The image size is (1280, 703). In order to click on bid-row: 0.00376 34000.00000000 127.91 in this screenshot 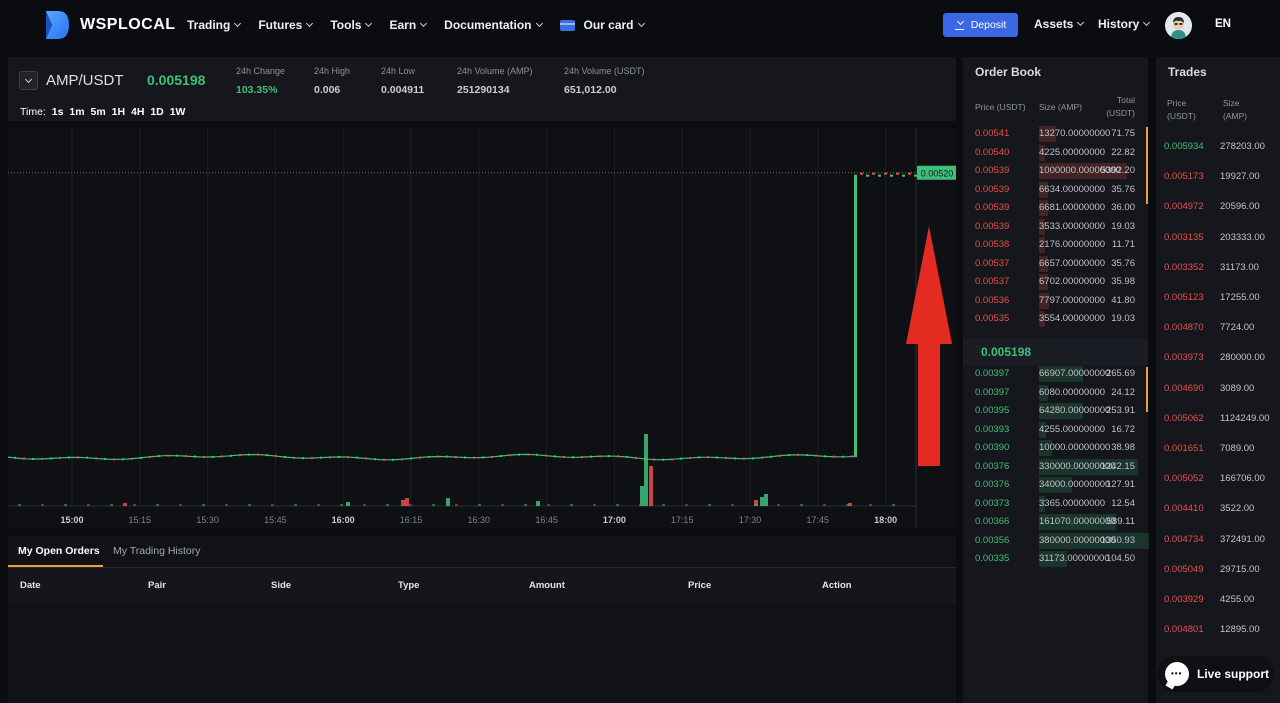, I will do `click(1055, 485)`.